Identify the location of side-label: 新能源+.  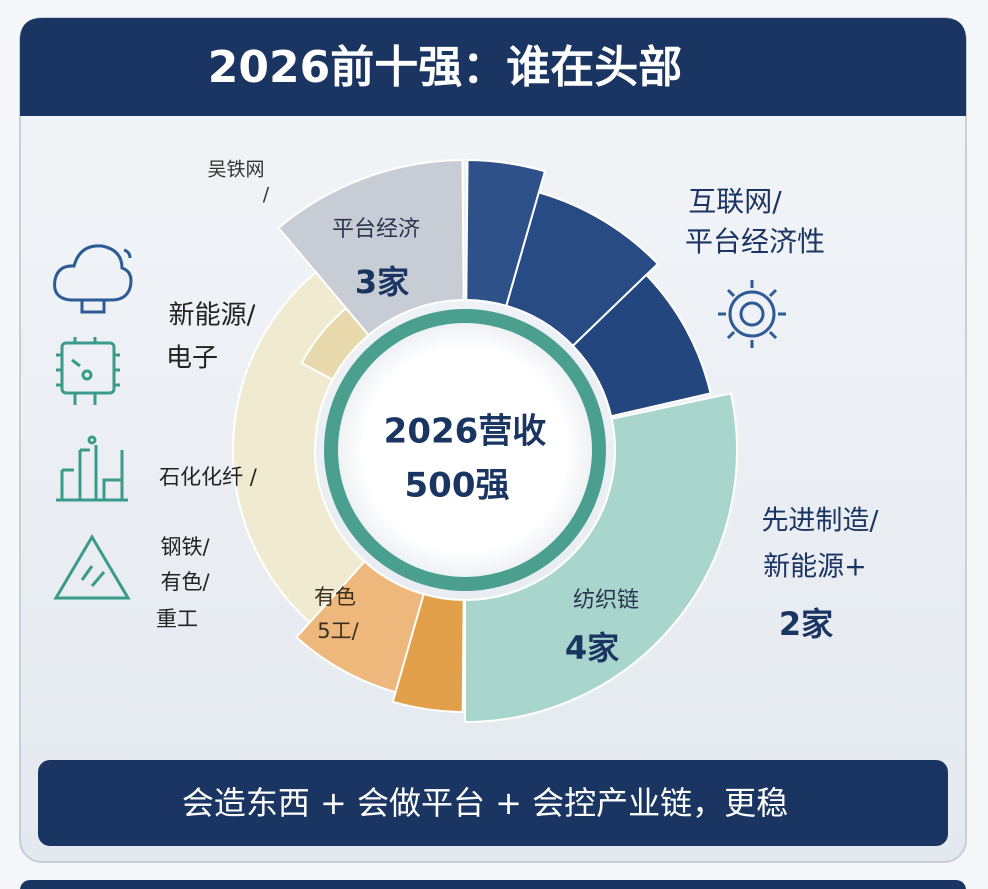
(815, 567).